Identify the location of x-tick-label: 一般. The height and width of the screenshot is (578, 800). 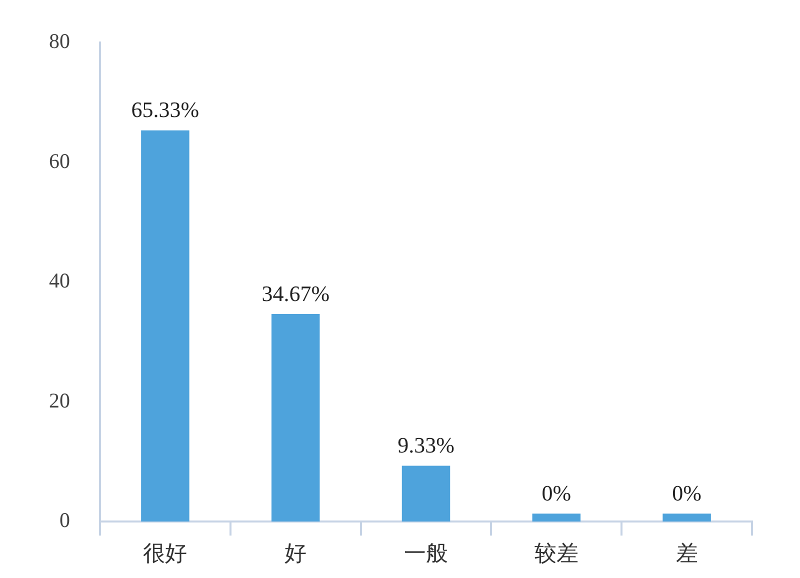
(426, 554).